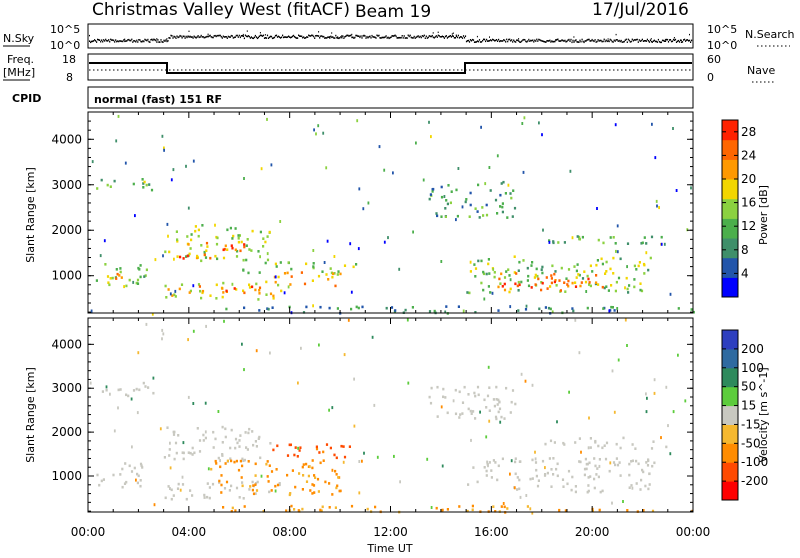 The image size is (800, 558). I want to click on nsky-trace, so click(391, 37).